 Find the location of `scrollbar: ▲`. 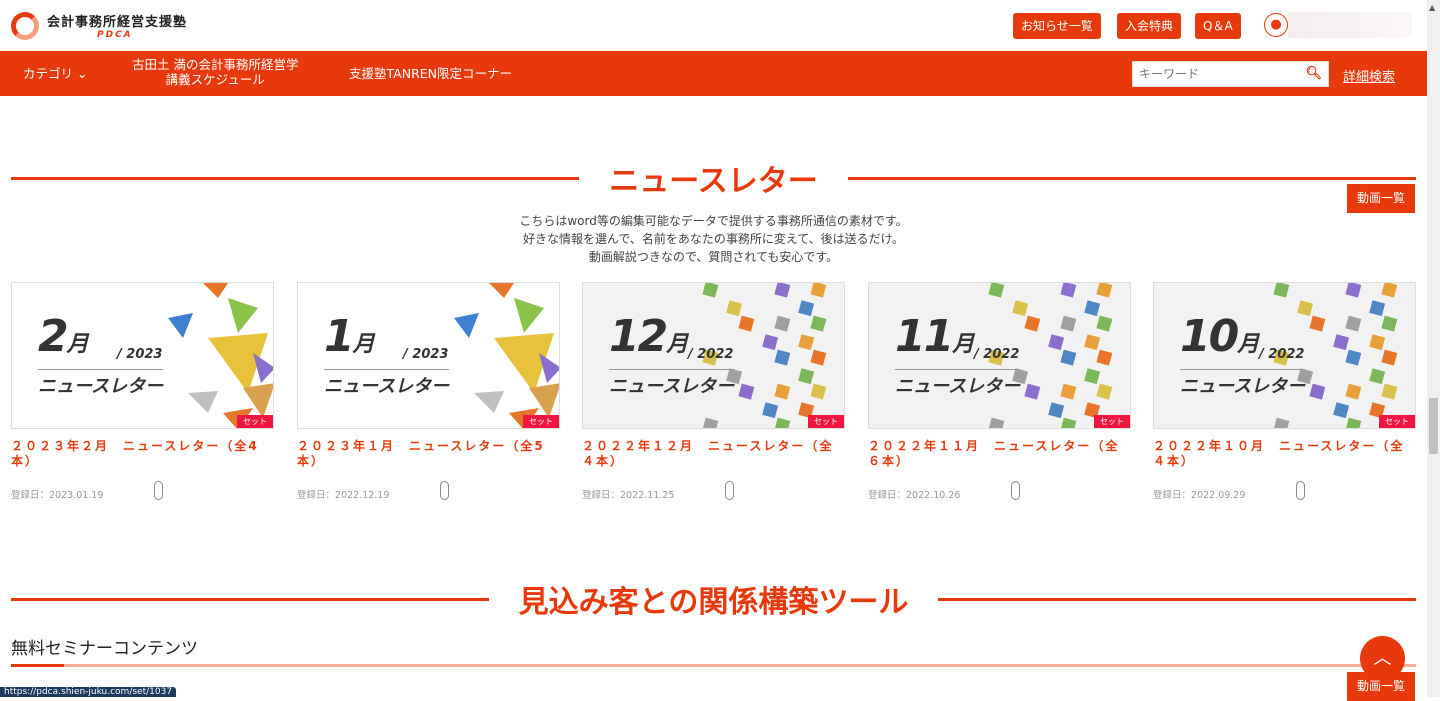

scrollbar: ▲ is located at coordinates (1433, 348).